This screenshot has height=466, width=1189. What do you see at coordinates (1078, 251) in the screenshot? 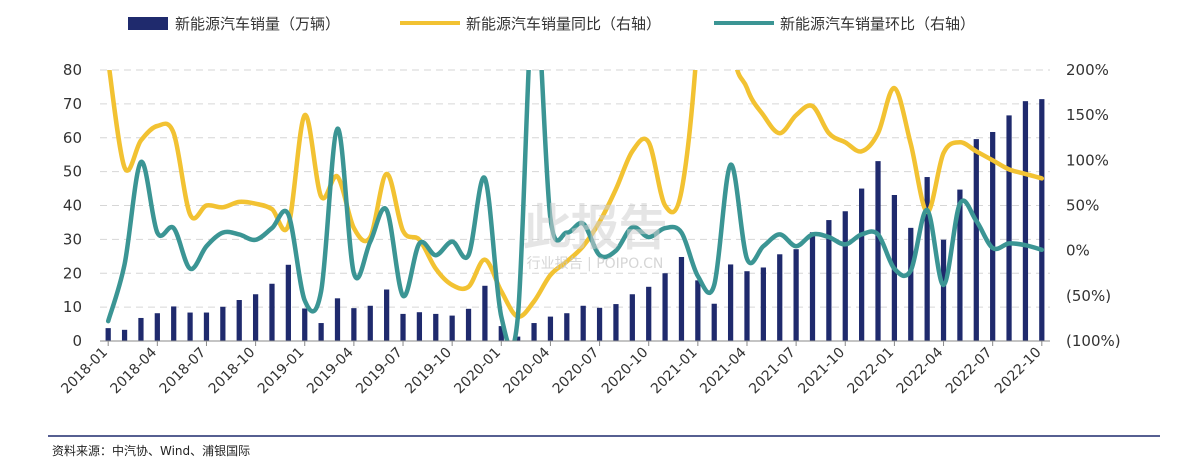
I see `right-tick-label: 0%` at bounding box center [1078, 251].